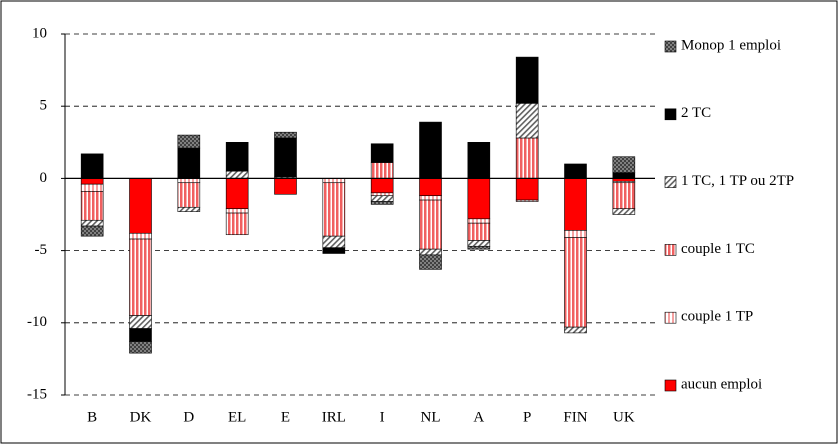 The width and height of the screenshot is (839, 445). I want to click on legend-label: aucun emploi, so click(721, 384).